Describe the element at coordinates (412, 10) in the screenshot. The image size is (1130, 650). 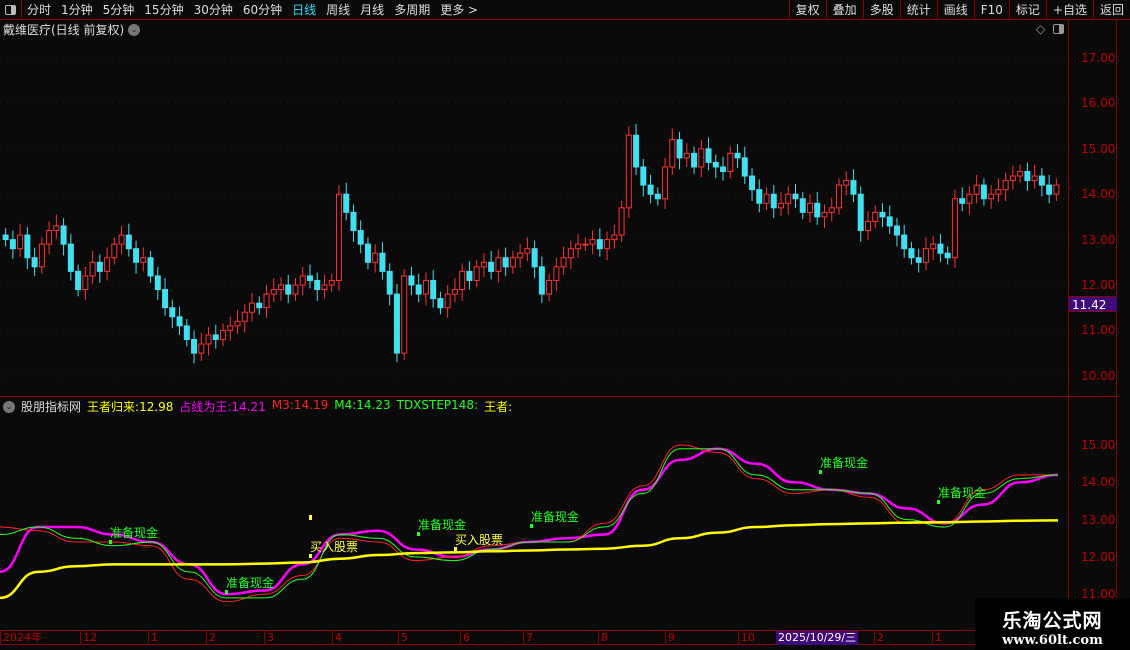
I see `period-tab: 多周期` at that location.